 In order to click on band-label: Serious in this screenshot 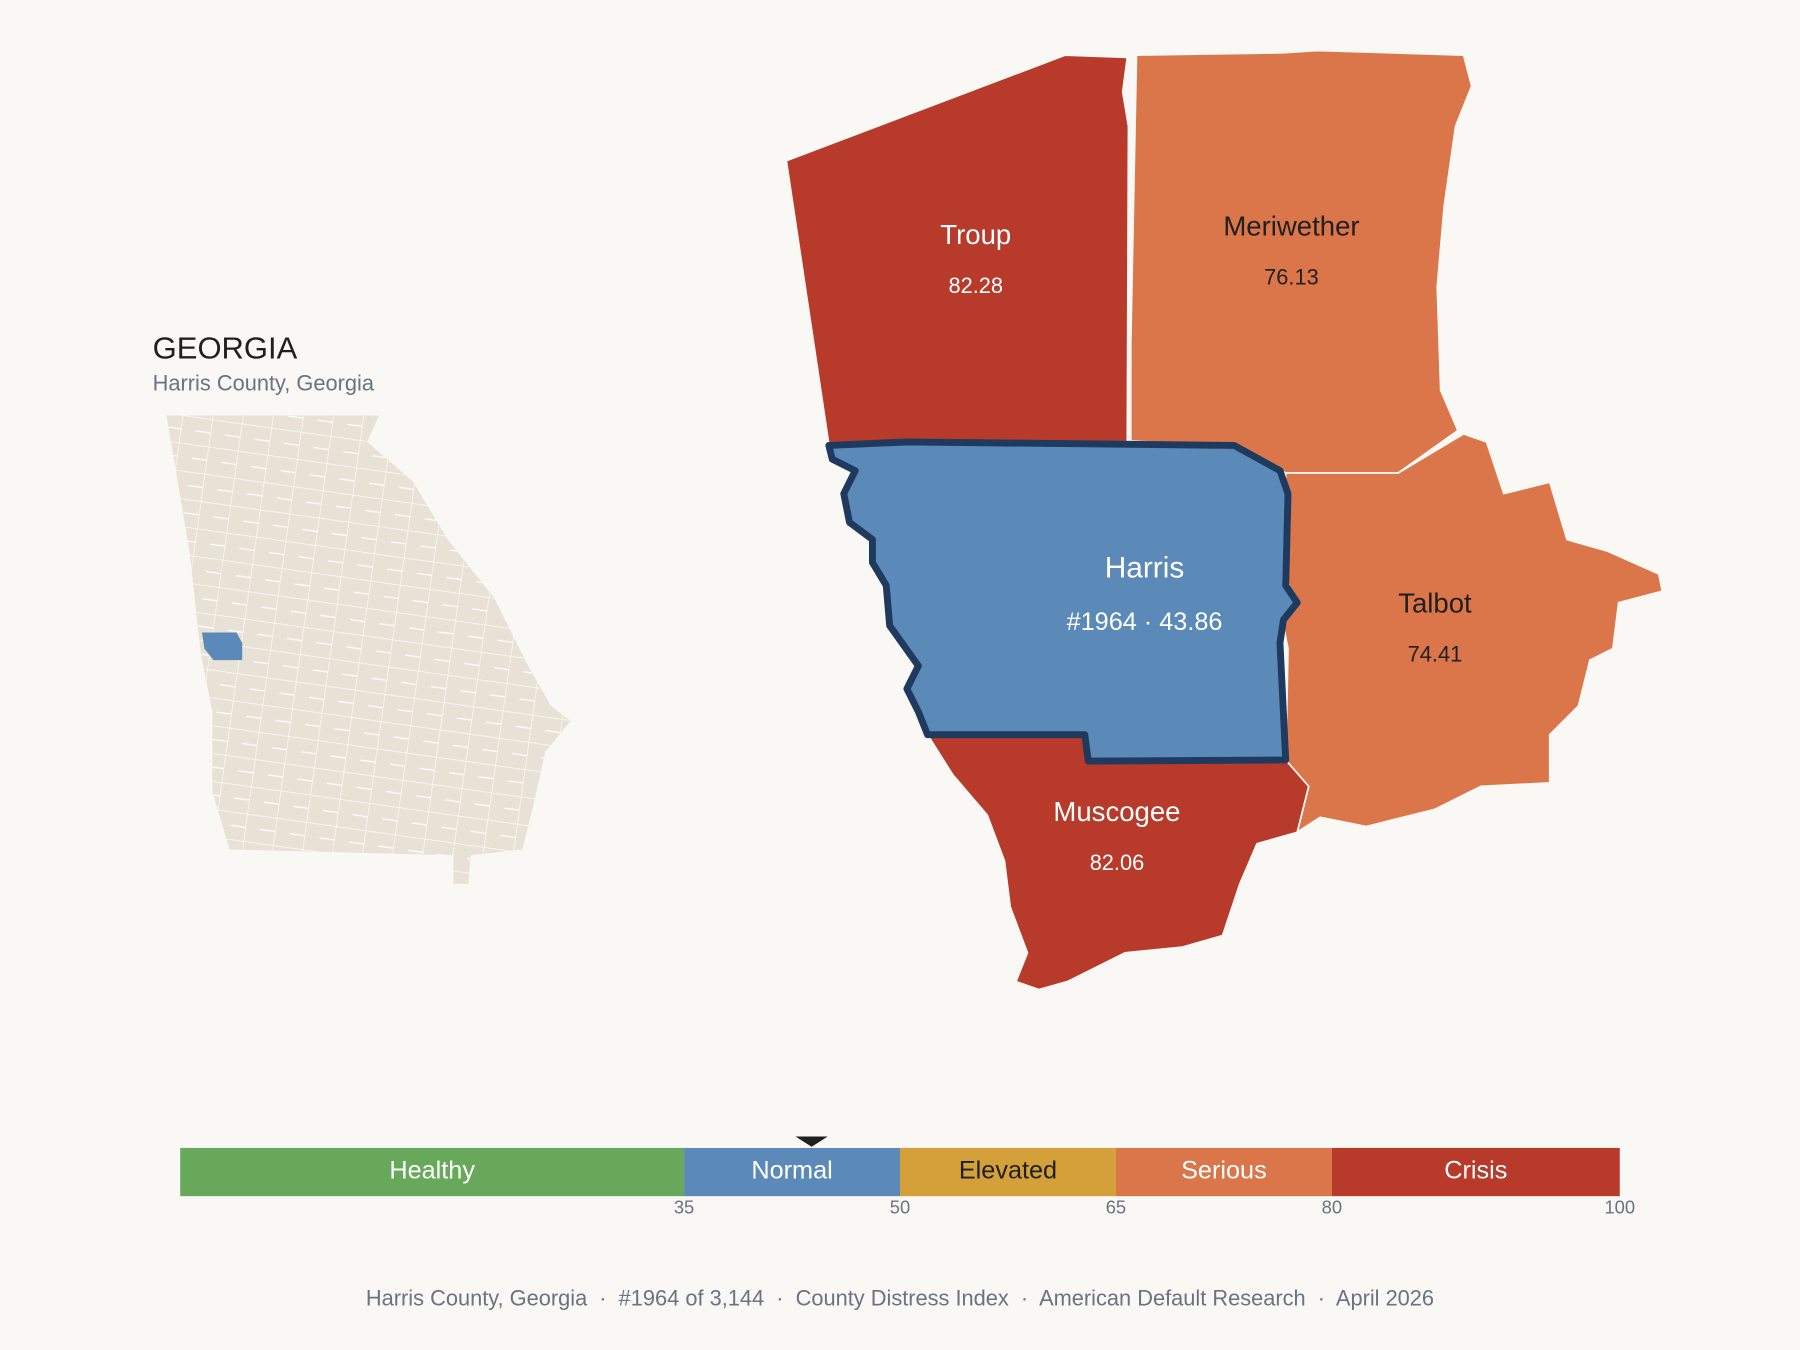, I will do `click(1224, 1171)`.